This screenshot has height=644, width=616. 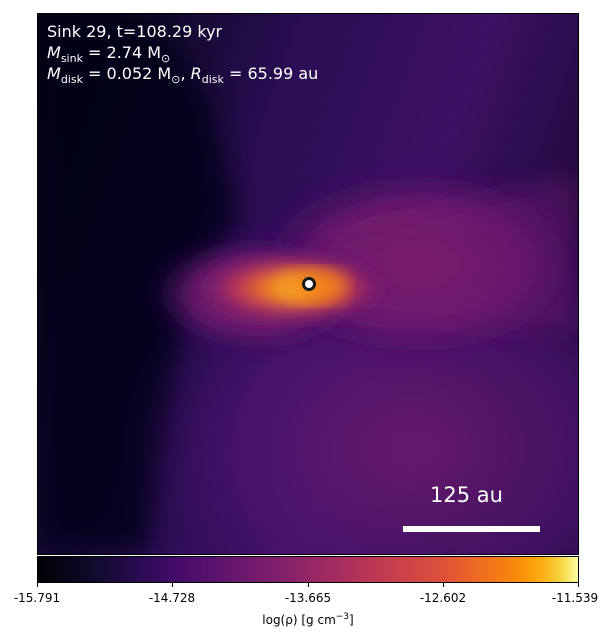 What do you see at coordinates (109, 54) in the screenshot?
I see `annotation-sink-mass: Msink = 2.74 M⊙` at bounding box center [109, 54].